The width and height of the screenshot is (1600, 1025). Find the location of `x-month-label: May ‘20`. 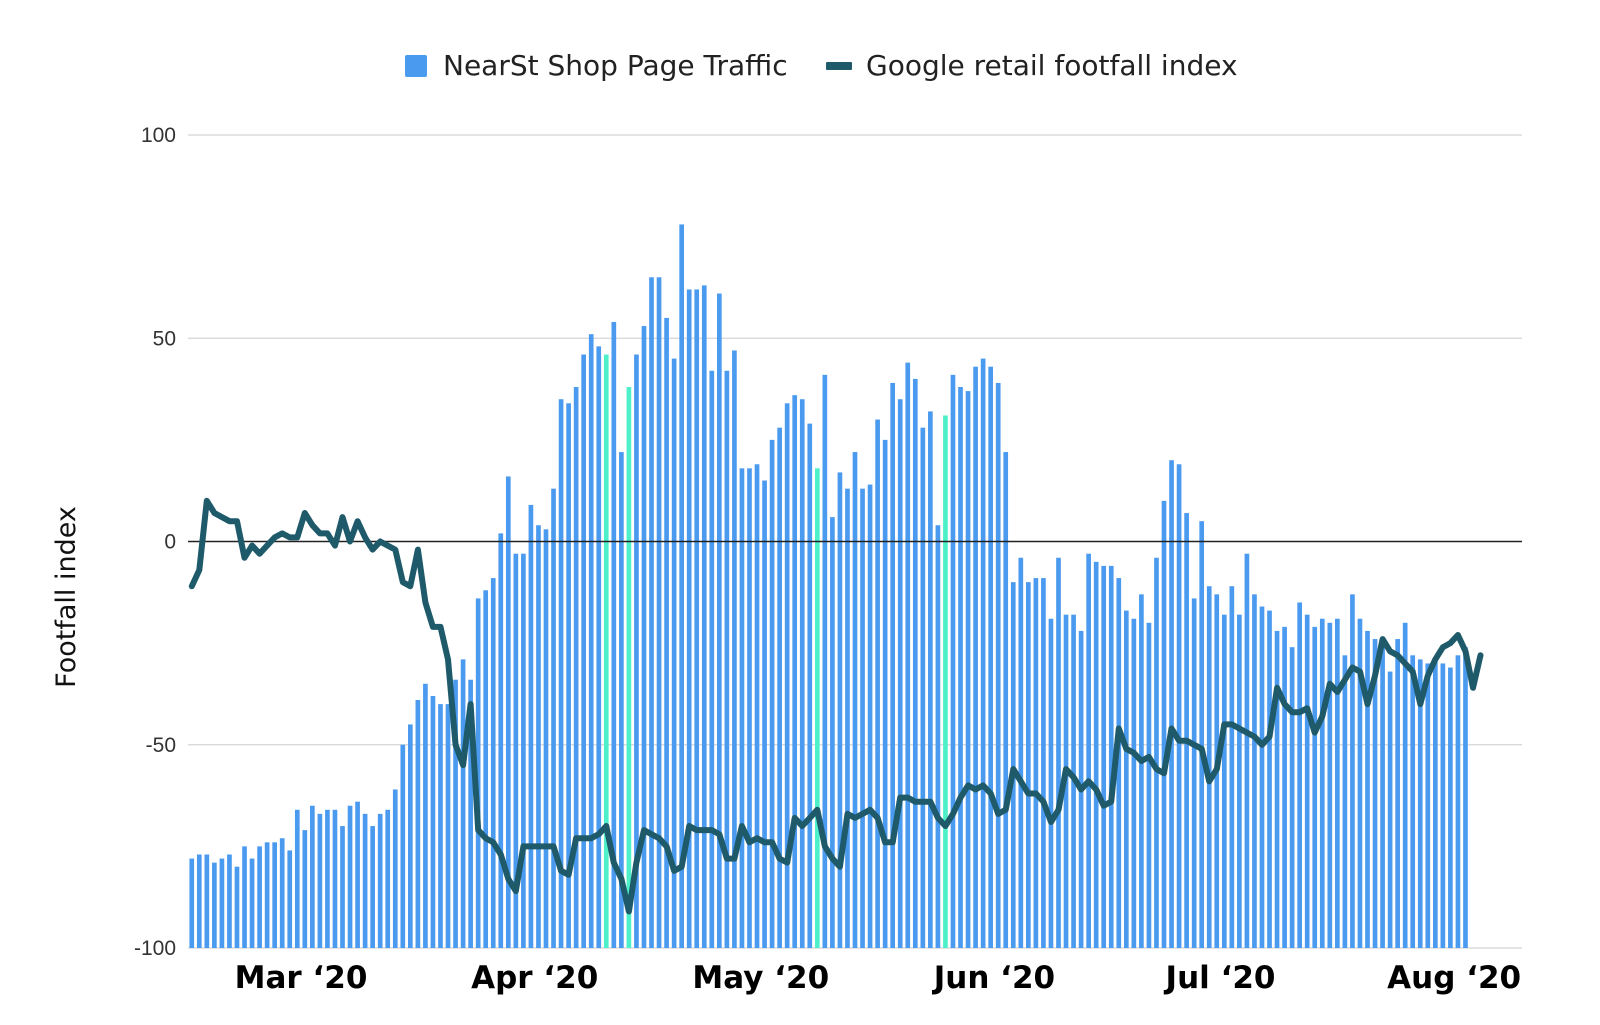

x-month-label: May ‘20 is located at coordinates (760, 978).